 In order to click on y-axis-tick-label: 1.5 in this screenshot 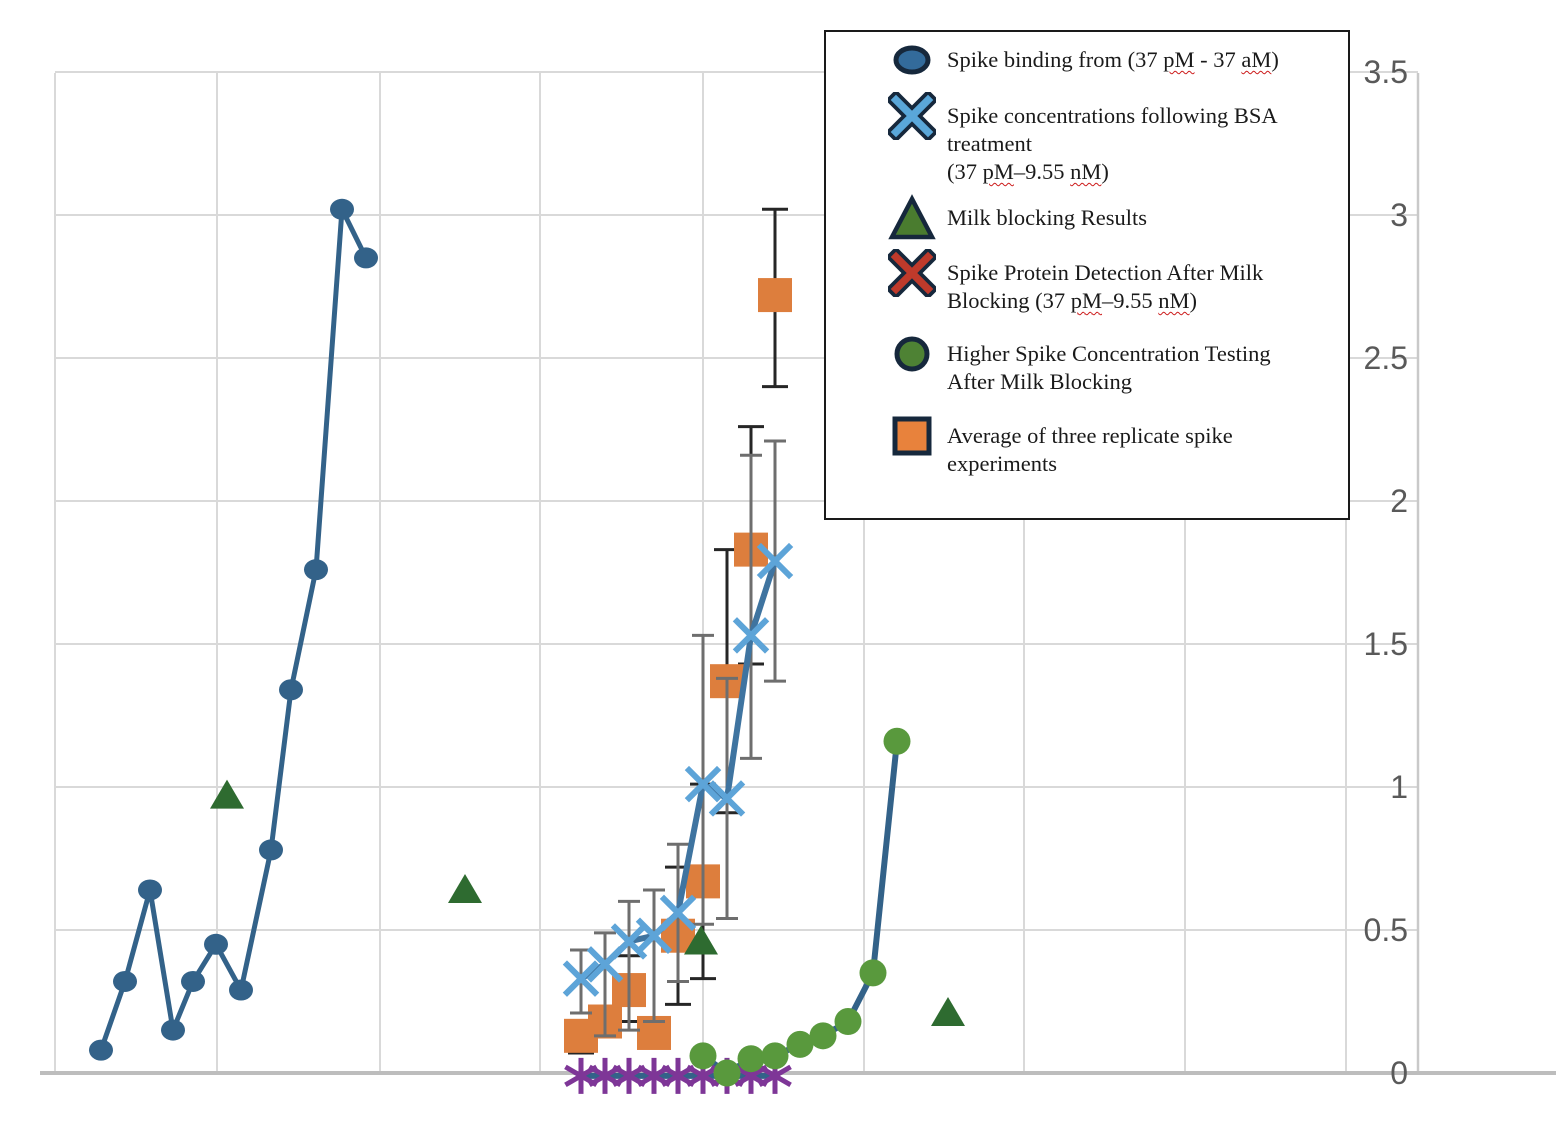, I will do `click(1386, 644)`.